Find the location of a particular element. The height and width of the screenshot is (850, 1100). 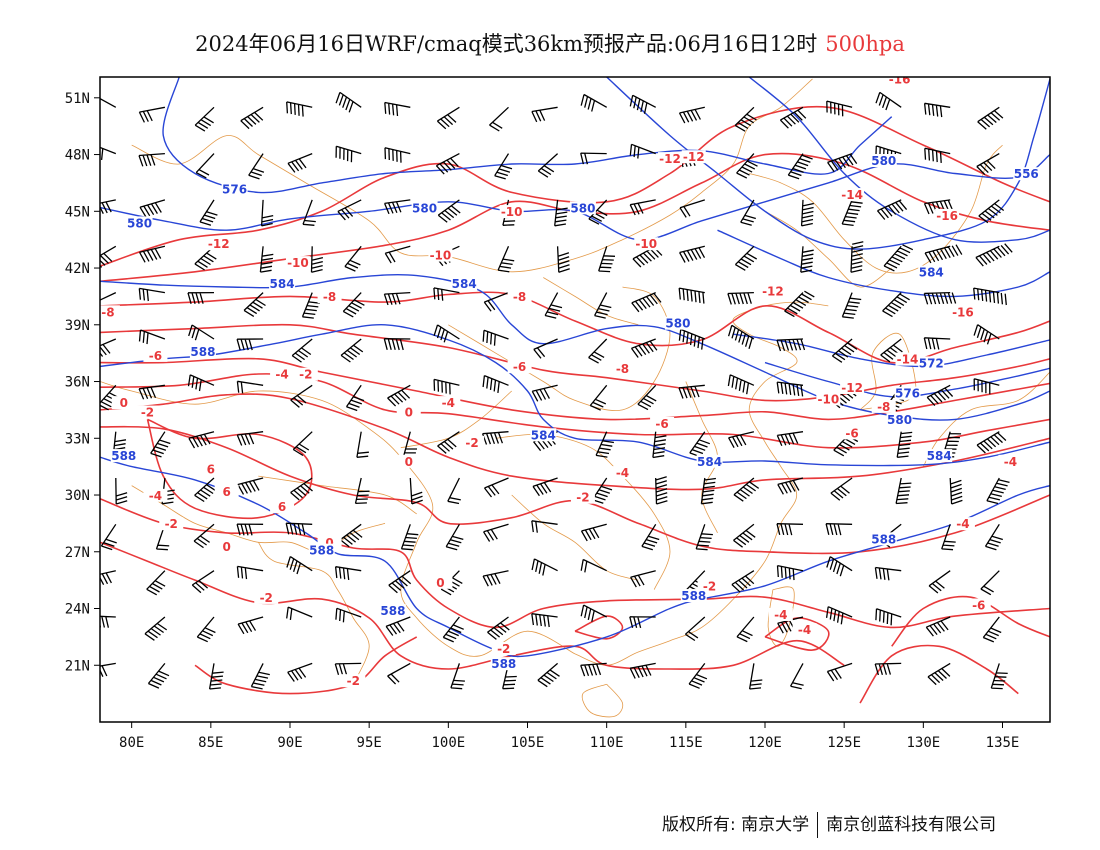

copyright-footer: 版权所有: 南京大学 南京创蓝科技有限公司 is located at coordinates (829, 824).